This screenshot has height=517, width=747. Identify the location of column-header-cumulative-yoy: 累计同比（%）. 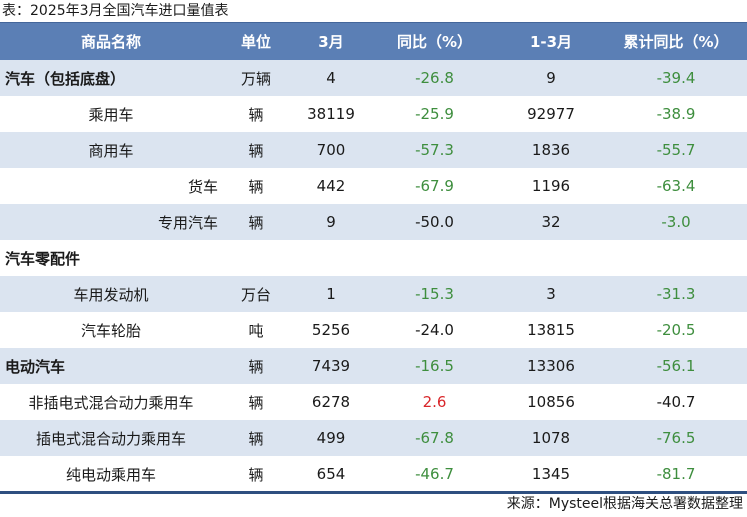
(676, 42).